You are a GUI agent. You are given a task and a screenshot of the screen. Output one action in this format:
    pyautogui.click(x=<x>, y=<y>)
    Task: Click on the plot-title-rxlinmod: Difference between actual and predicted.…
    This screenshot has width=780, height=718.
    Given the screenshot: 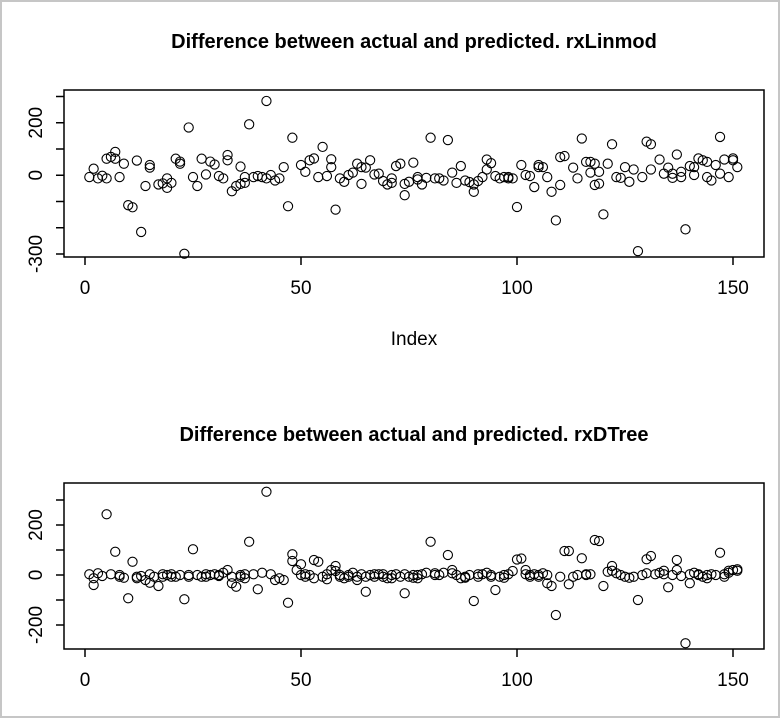 What is the action you would take?
    pyautogui.click(x=414, y=42)
    